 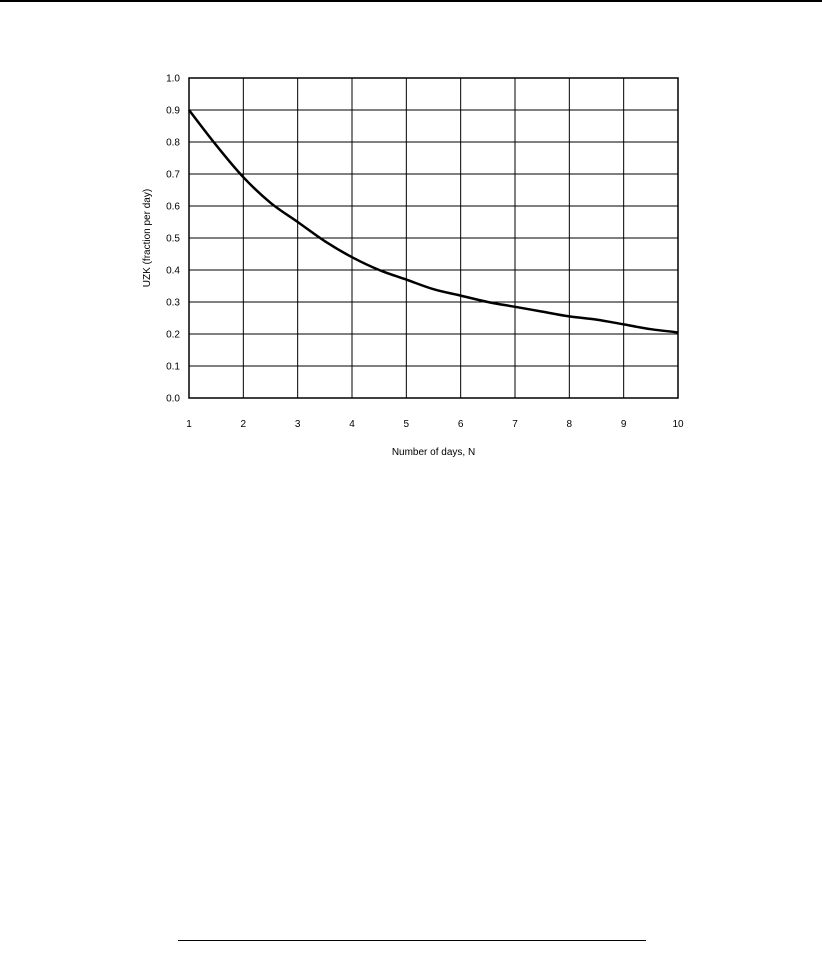 I want to click on x-tick-label: 6, so click(x=461, y=424).